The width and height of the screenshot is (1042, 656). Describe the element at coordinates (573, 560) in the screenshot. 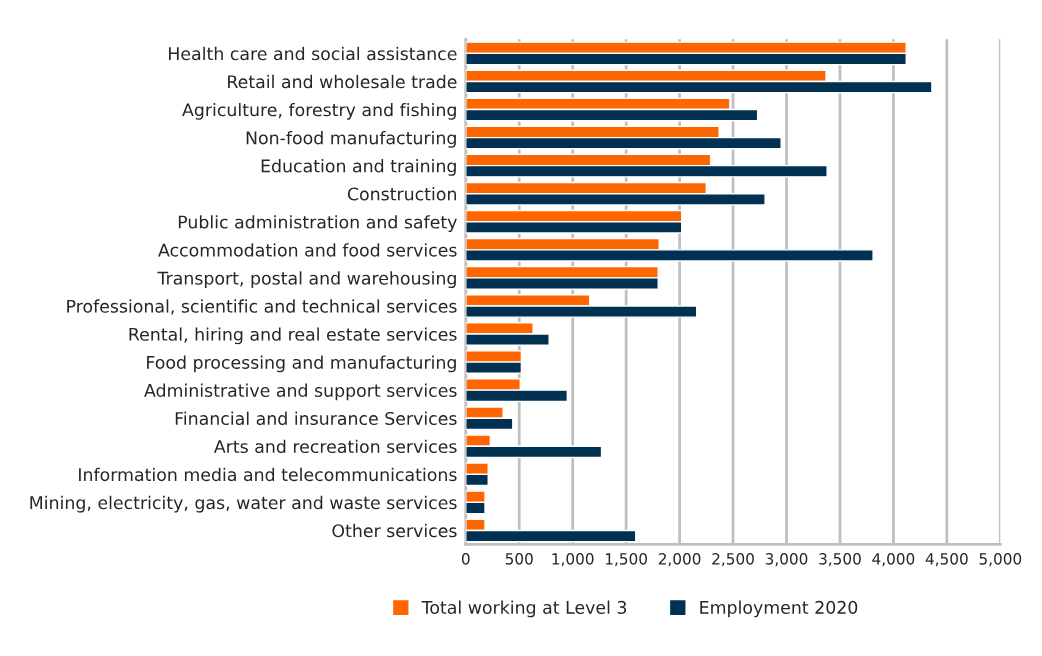

I see `x-tick-label: 1,000` at that location.